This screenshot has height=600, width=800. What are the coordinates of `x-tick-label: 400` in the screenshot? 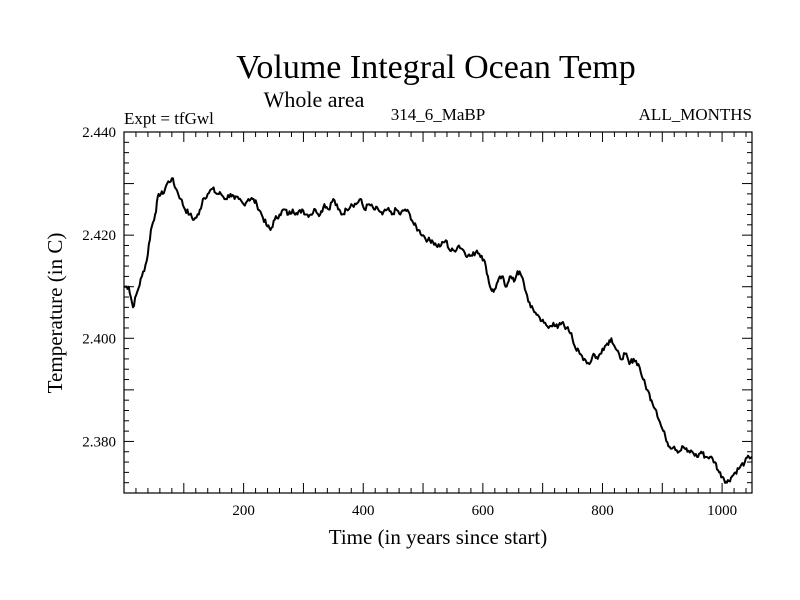 It's located at (363, 511).